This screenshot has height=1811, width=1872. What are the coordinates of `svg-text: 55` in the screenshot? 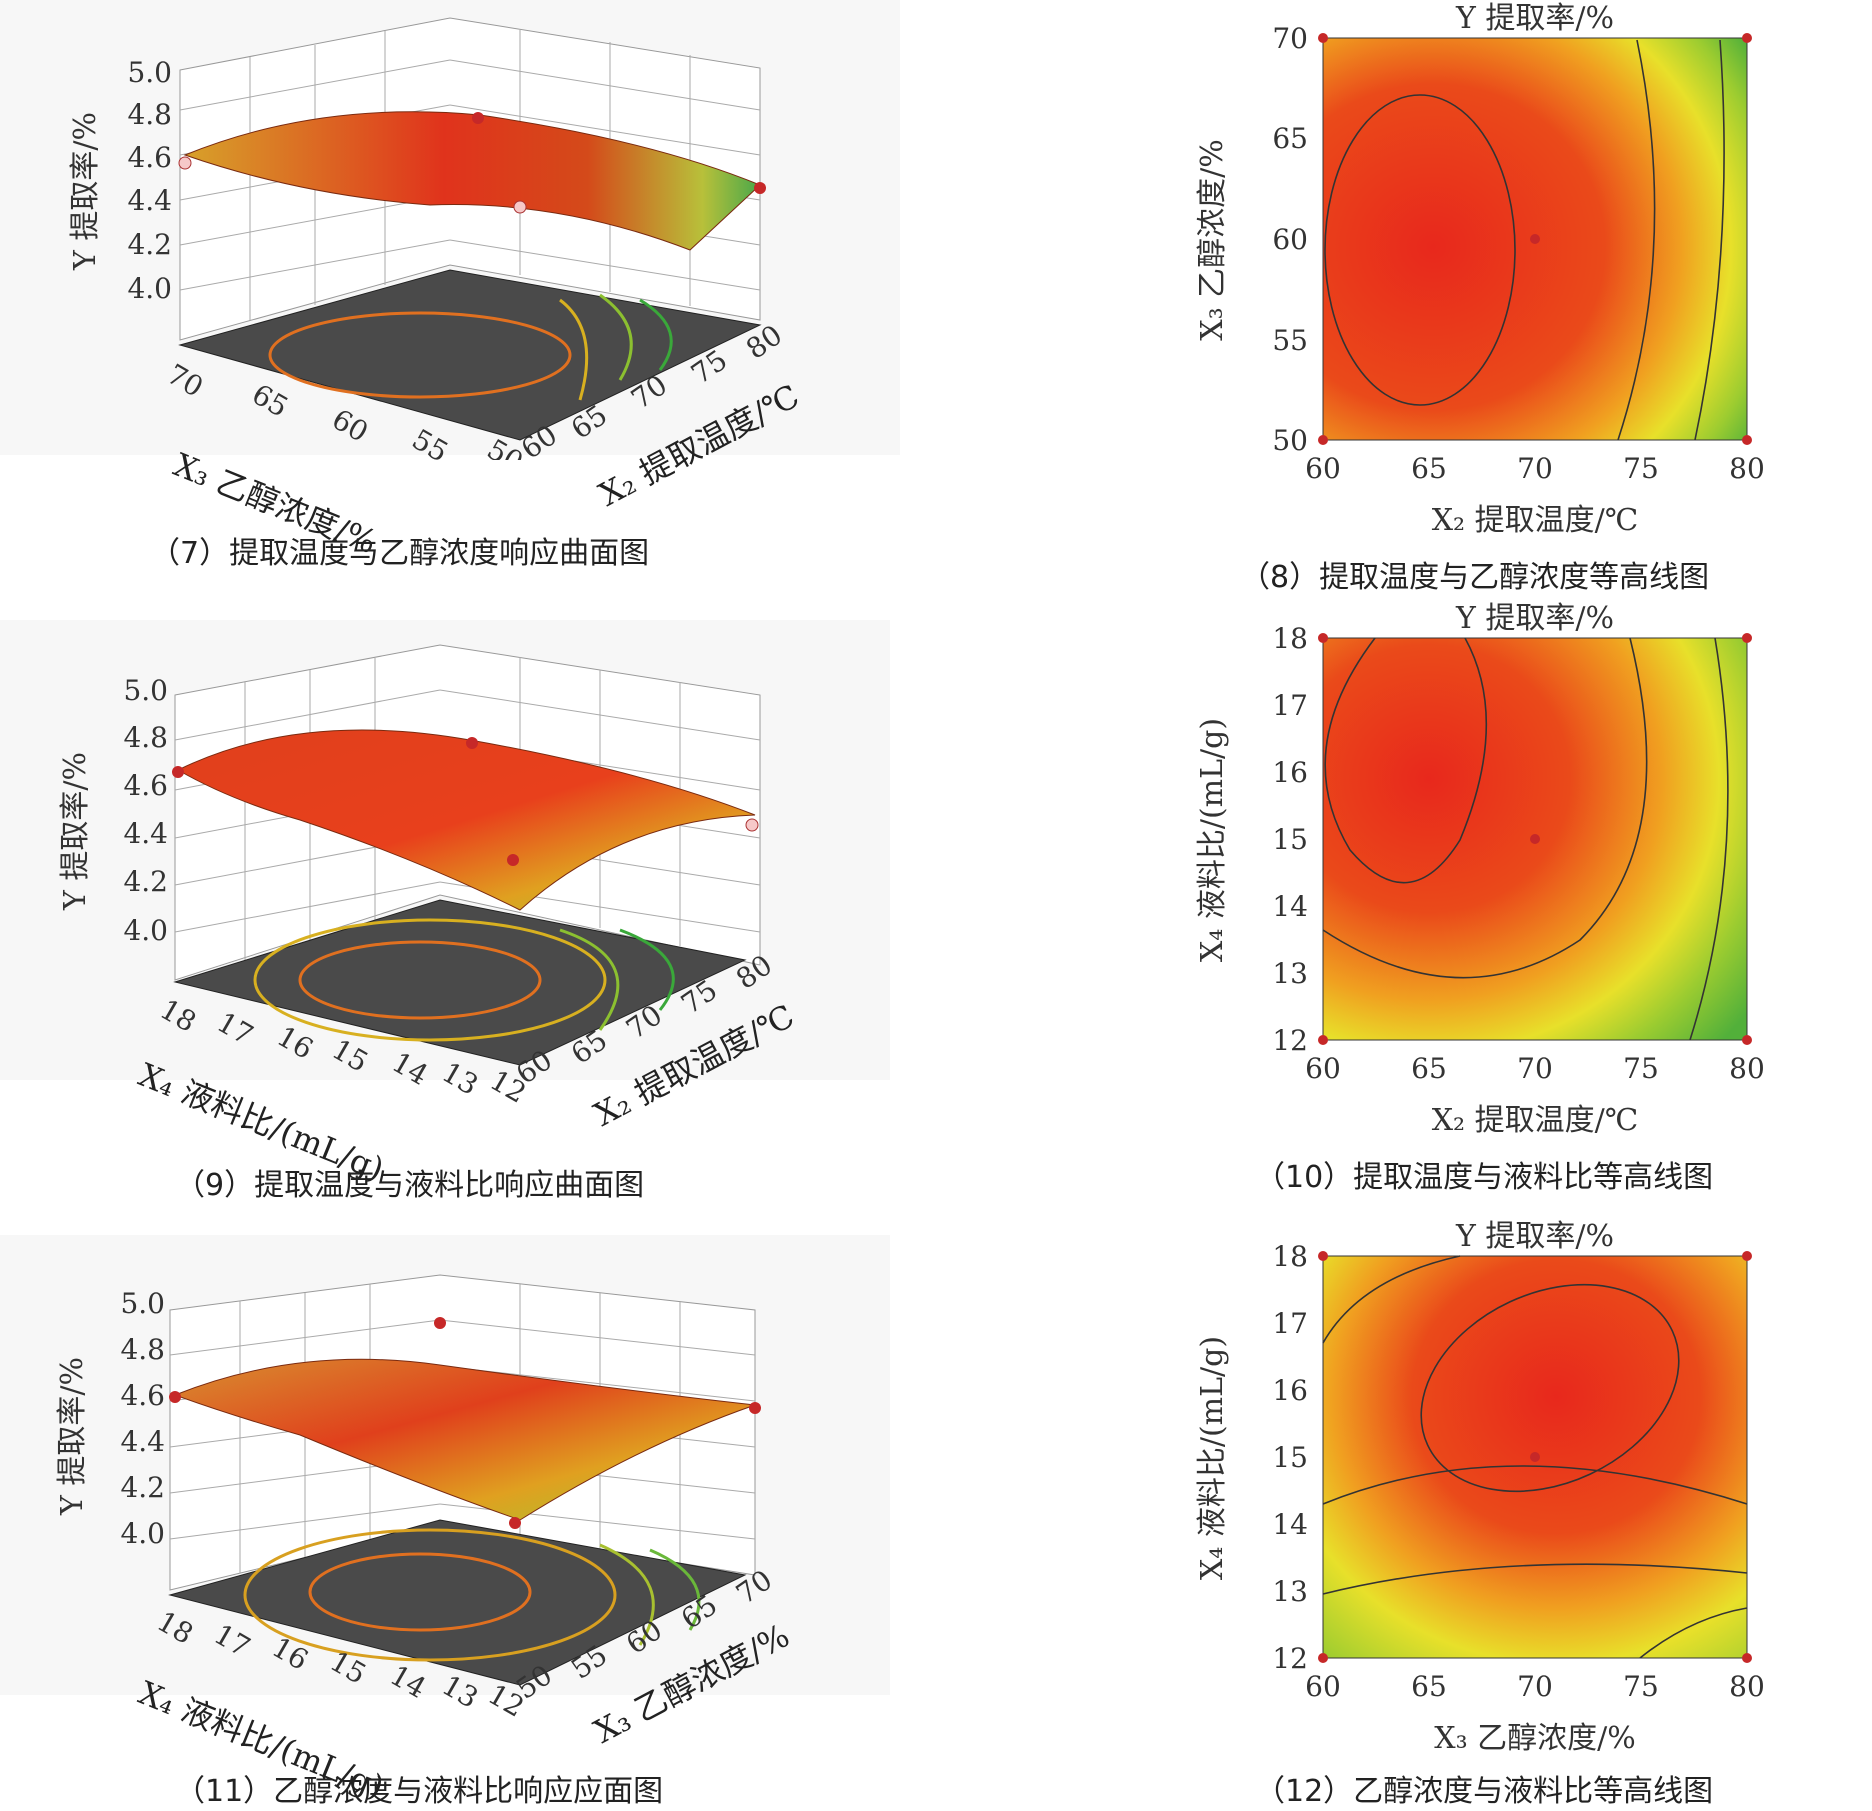 It's located at (1290, 340).